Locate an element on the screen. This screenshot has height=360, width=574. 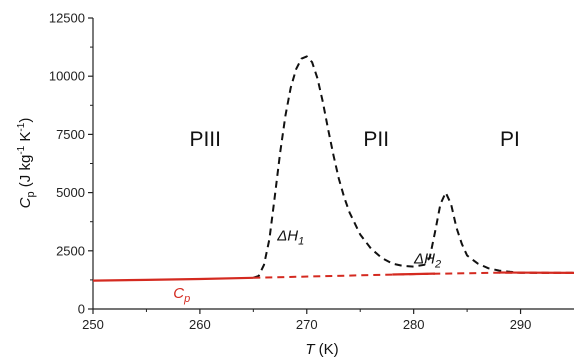
annotation-delta-h2: ΔH2 is located at coordinates (427, 261).